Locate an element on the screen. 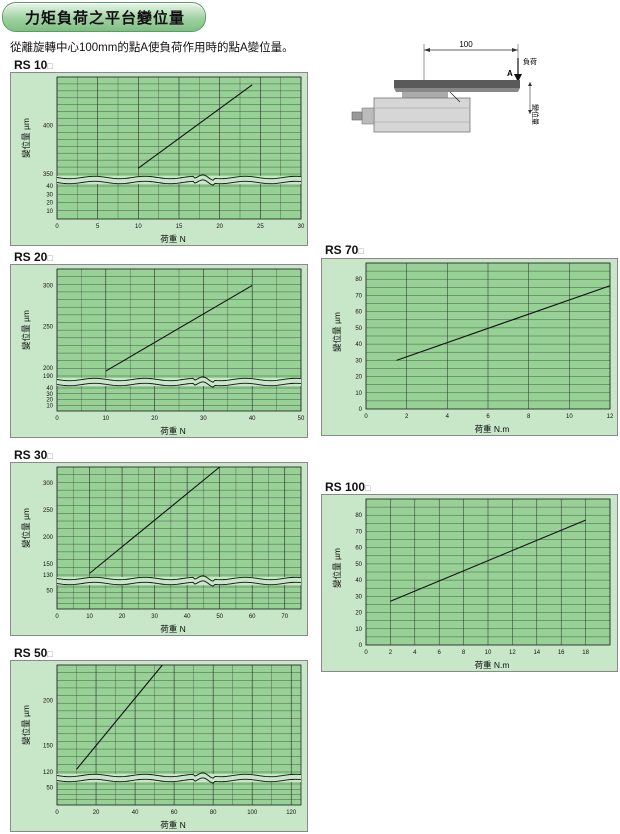  x-tick-label: 25 is located at coordinates (260, 227).